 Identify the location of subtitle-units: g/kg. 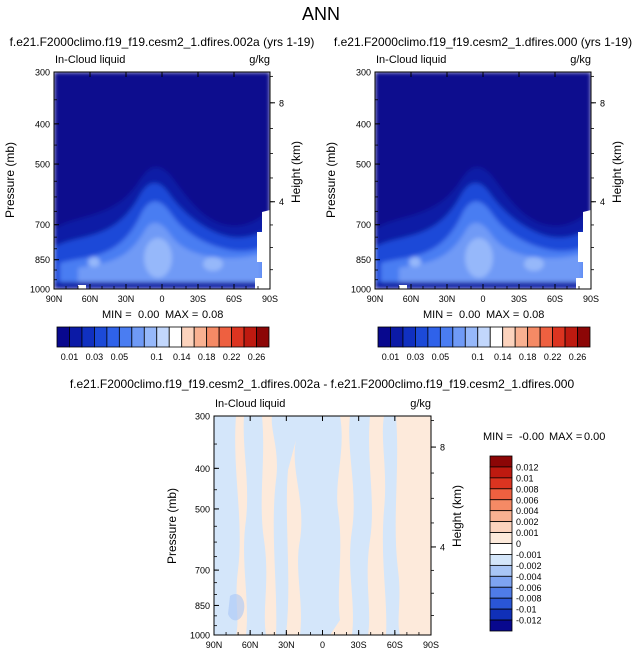
(420, 404).